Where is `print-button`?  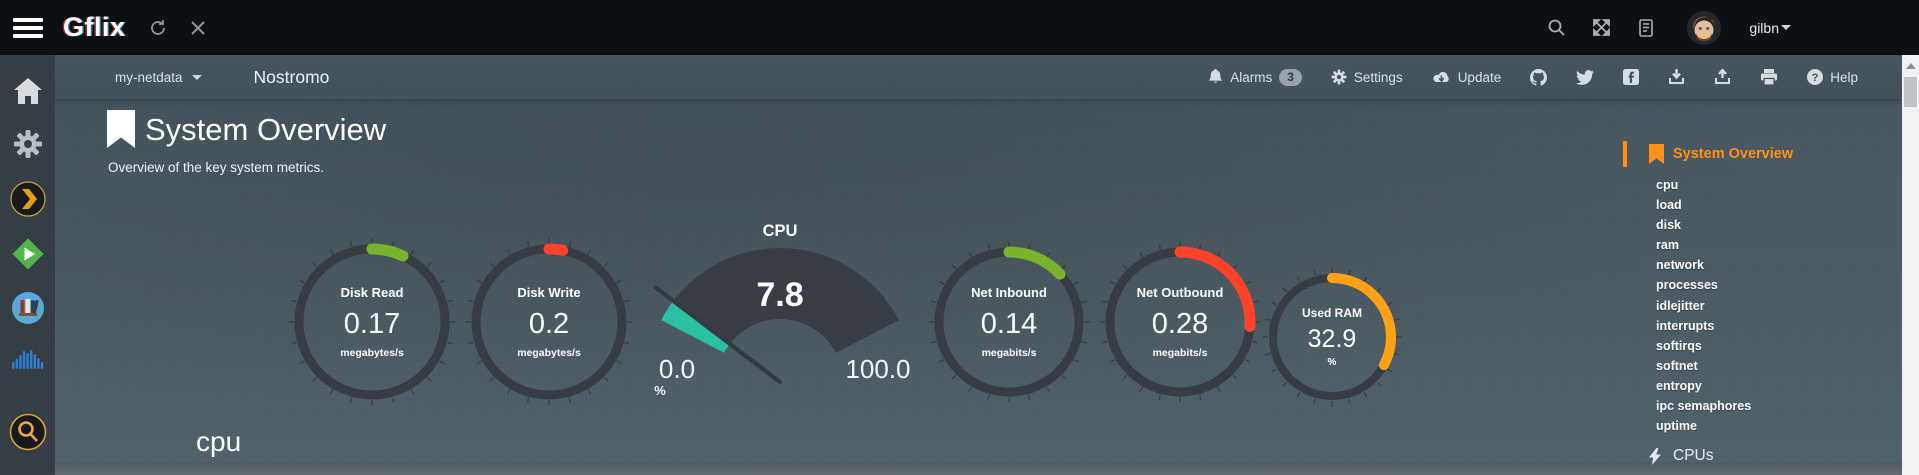
print-button is located at coordinates (1769, 77).